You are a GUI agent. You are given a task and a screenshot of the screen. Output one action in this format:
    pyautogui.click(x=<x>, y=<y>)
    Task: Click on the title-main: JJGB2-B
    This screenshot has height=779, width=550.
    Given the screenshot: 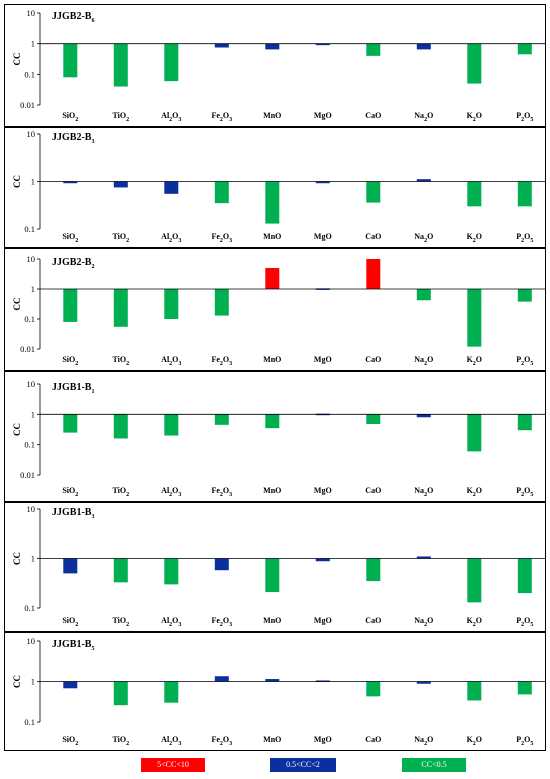 What is the action you would take?
    pyautogui.click(x=72, y=137)
    